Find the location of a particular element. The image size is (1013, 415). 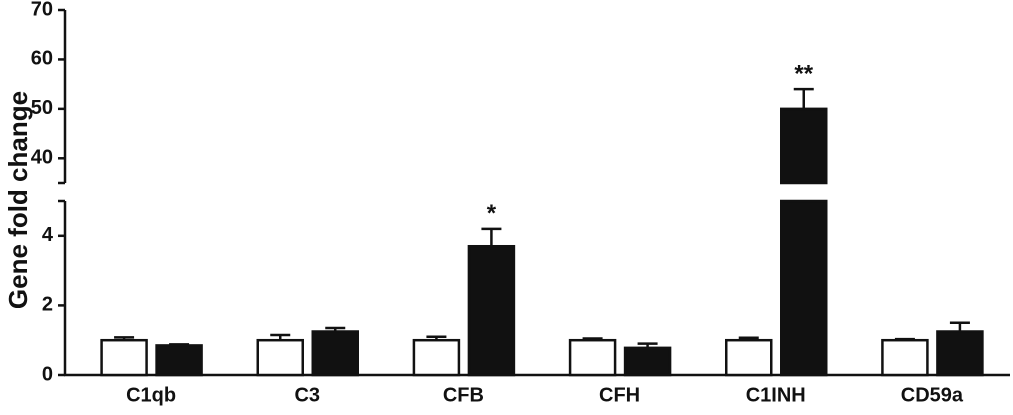

x-tick-label: CD59a is located at coordinates (932, 395).